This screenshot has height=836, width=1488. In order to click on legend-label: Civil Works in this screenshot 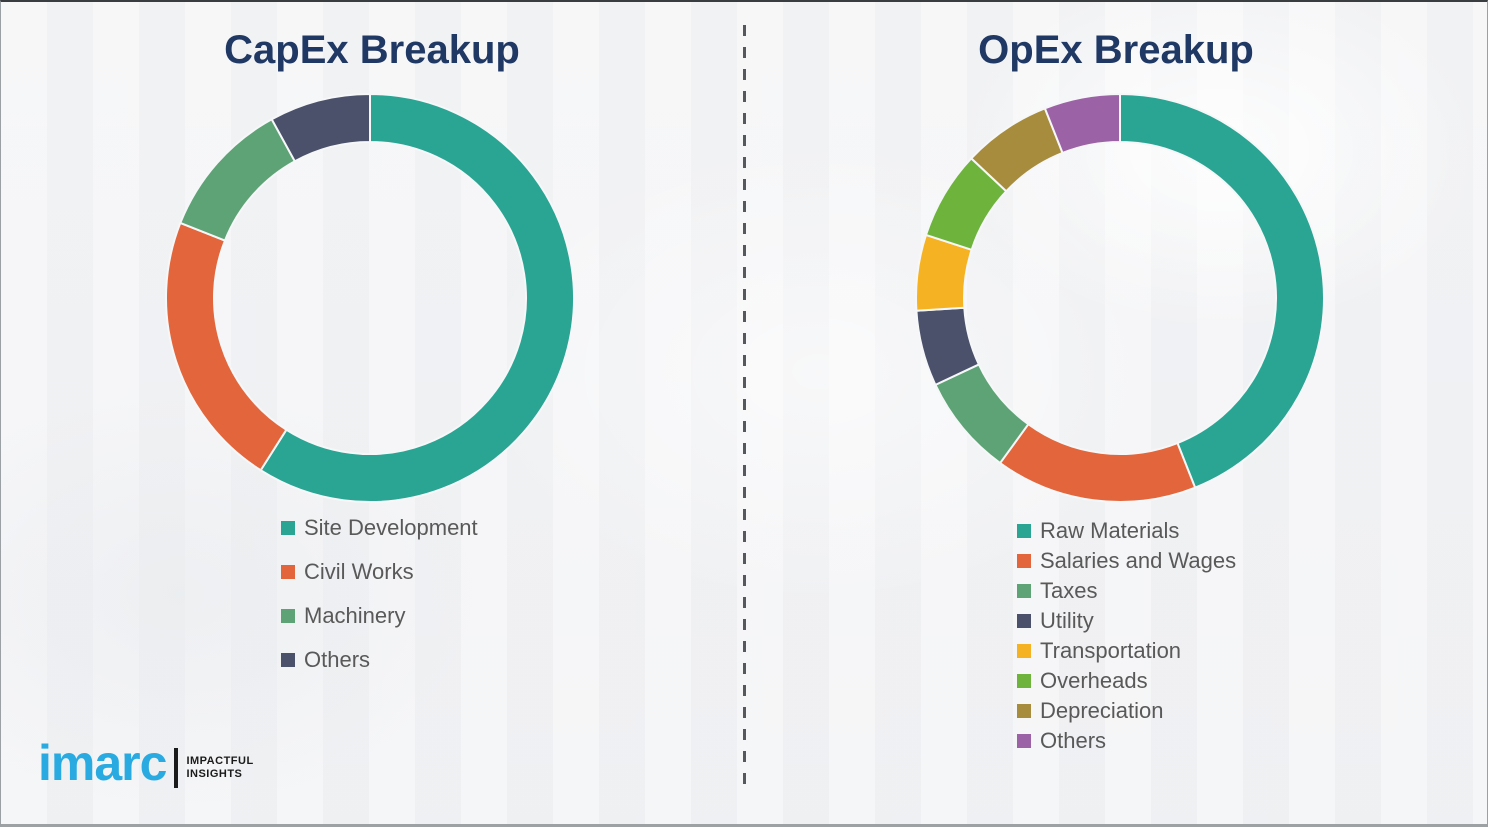, I will do `click(359, 571)`.